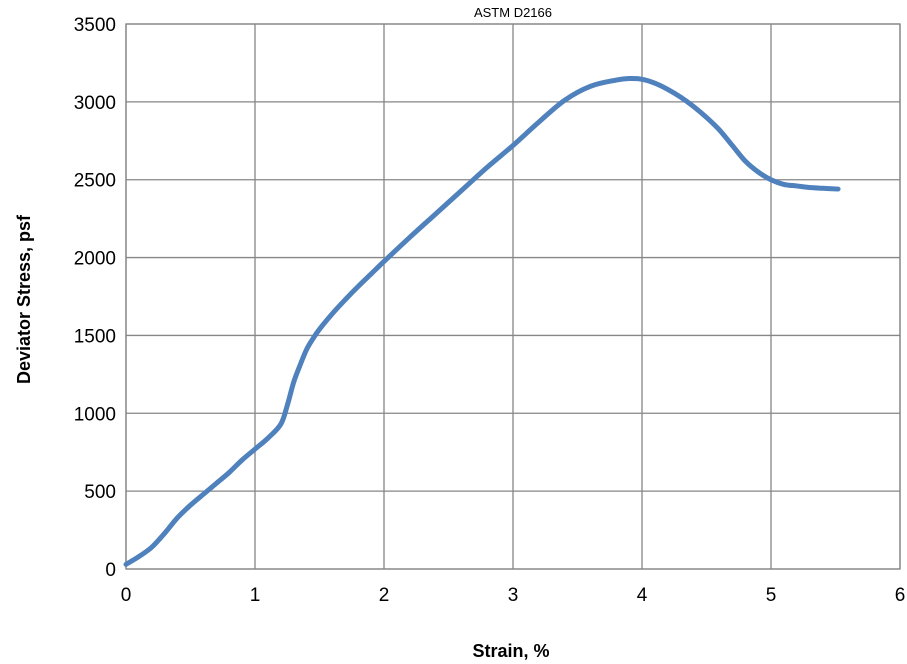 The image size is (907, 664). Describe the element at coordinates (384, 595) in the screenshot. I see `x-tick-label: 2` at that location.